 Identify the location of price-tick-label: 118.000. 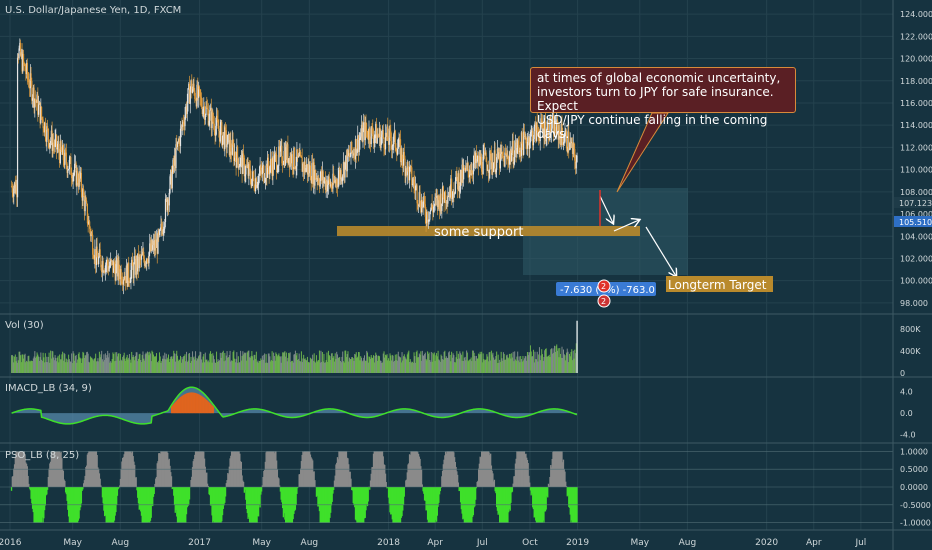
(916, 81).